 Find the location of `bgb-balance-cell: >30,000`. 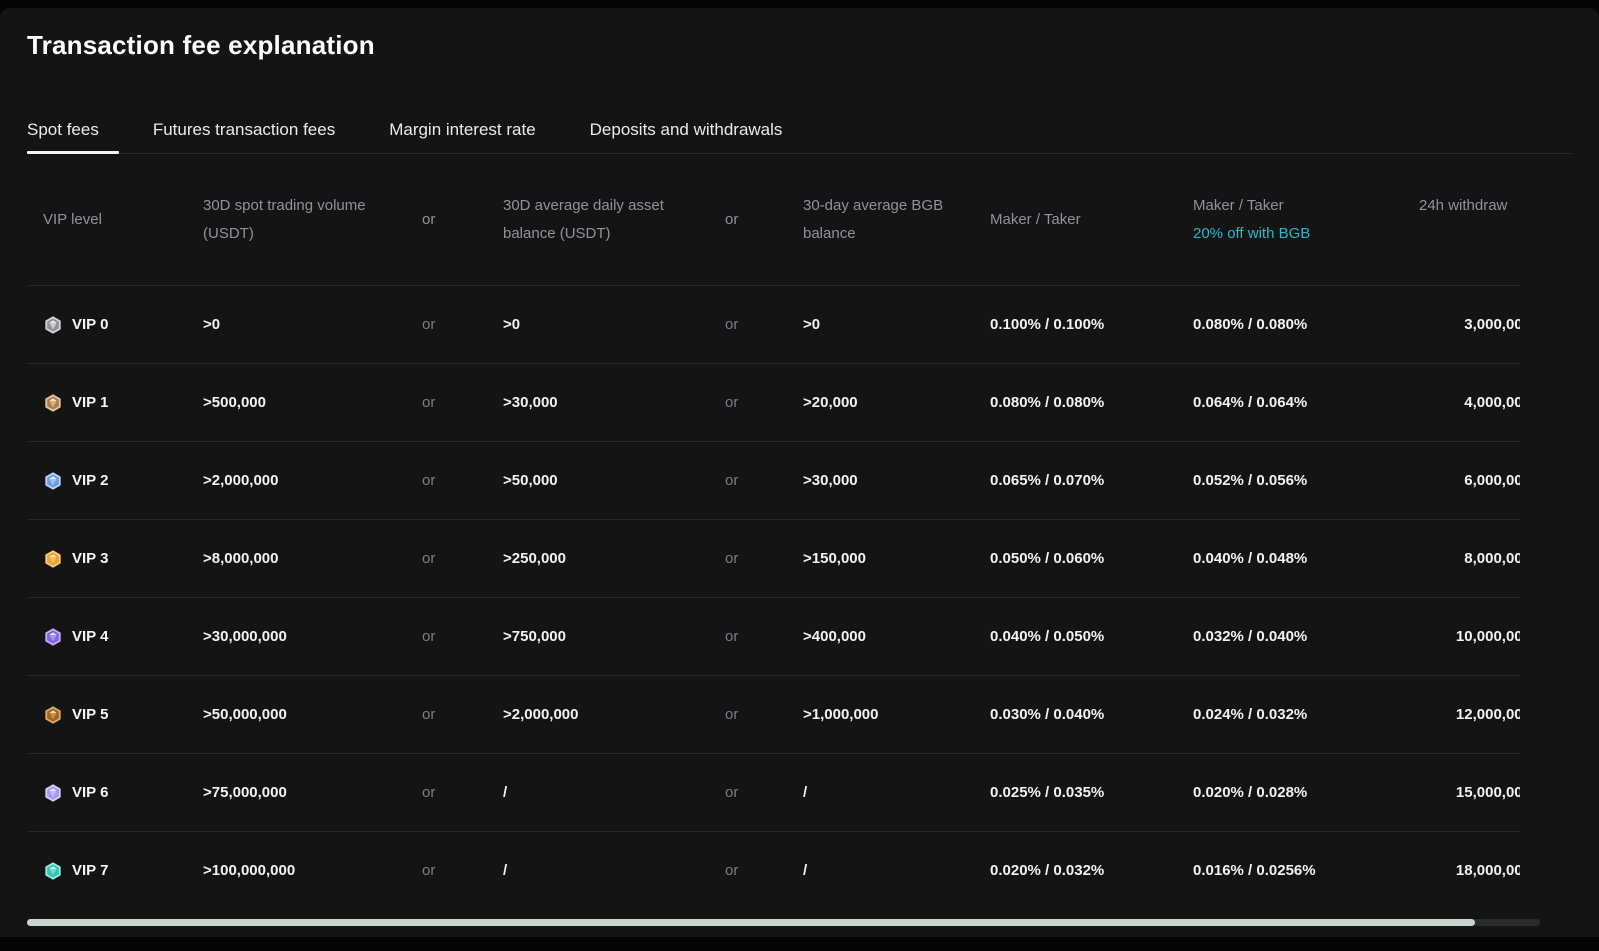

bgb-balance-cell: >30,000 is located at coordinates (830, 480).